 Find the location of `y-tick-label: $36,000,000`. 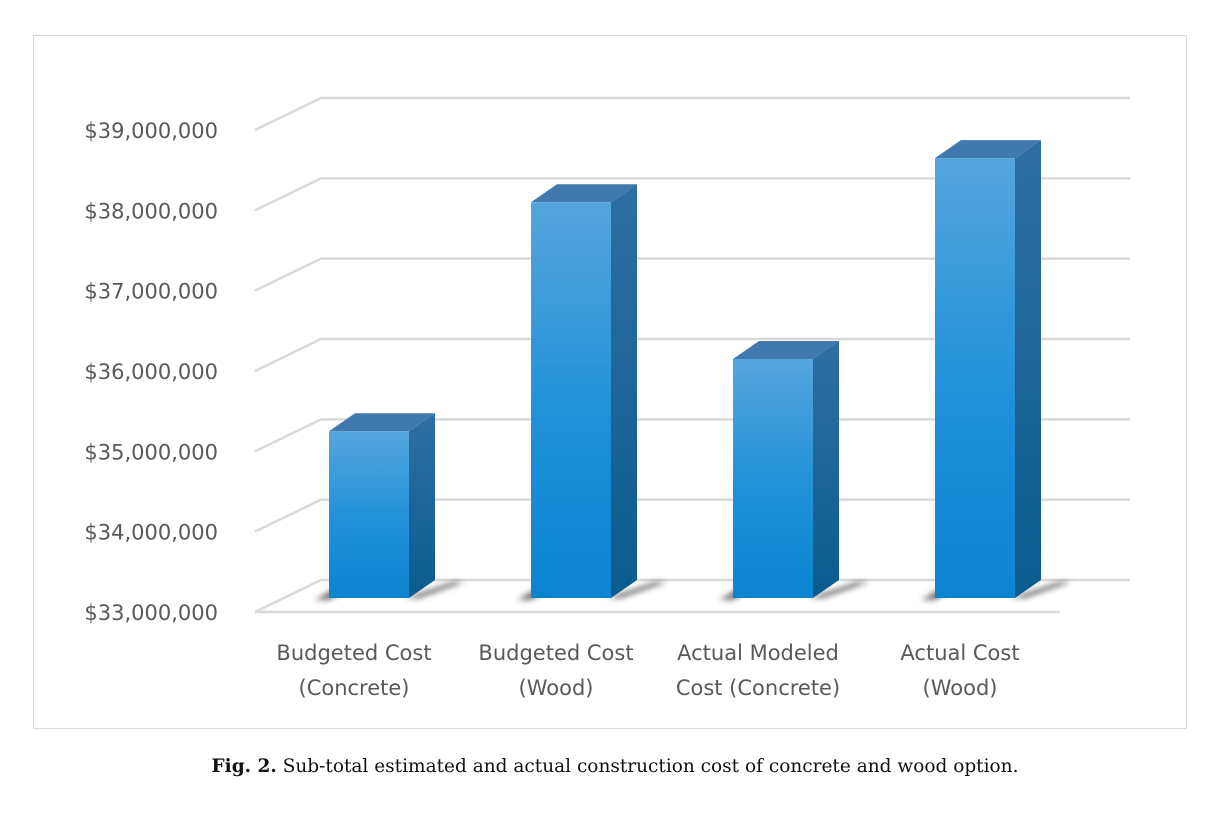

y-tick-label: $36,000,000 is located at coordinates (151, 372).